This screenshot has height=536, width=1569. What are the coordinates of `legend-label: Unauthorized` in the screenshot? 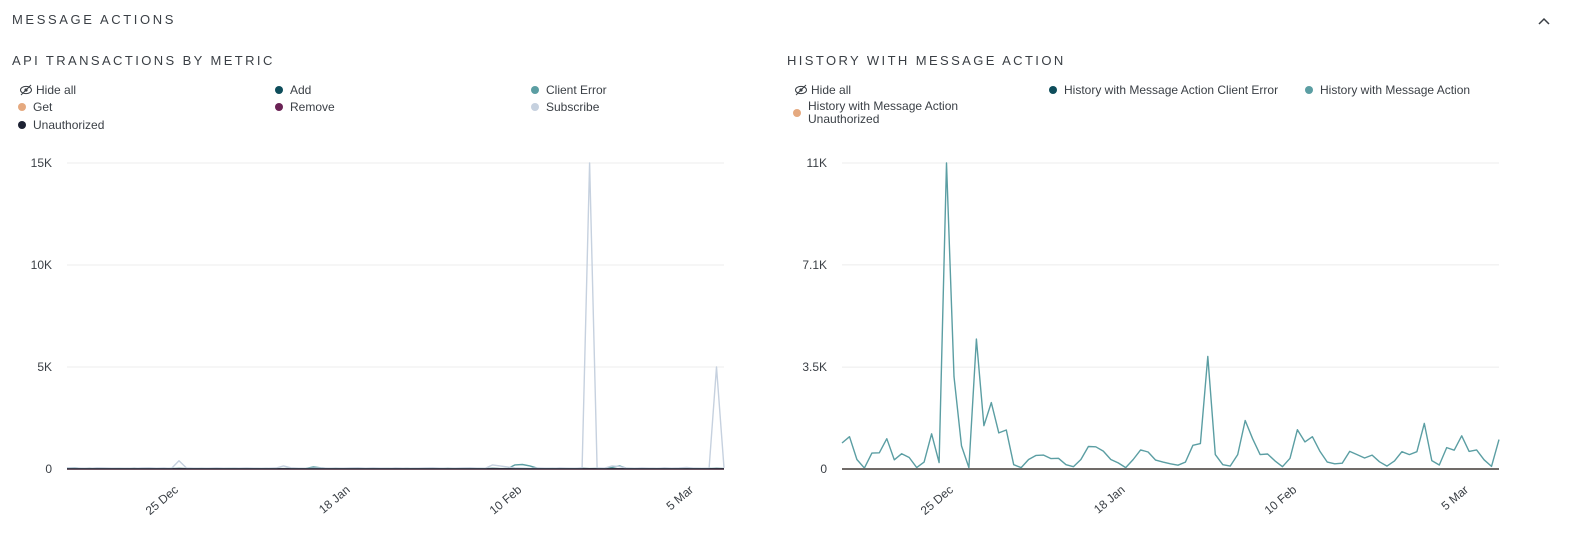 It's located at (69, 125).